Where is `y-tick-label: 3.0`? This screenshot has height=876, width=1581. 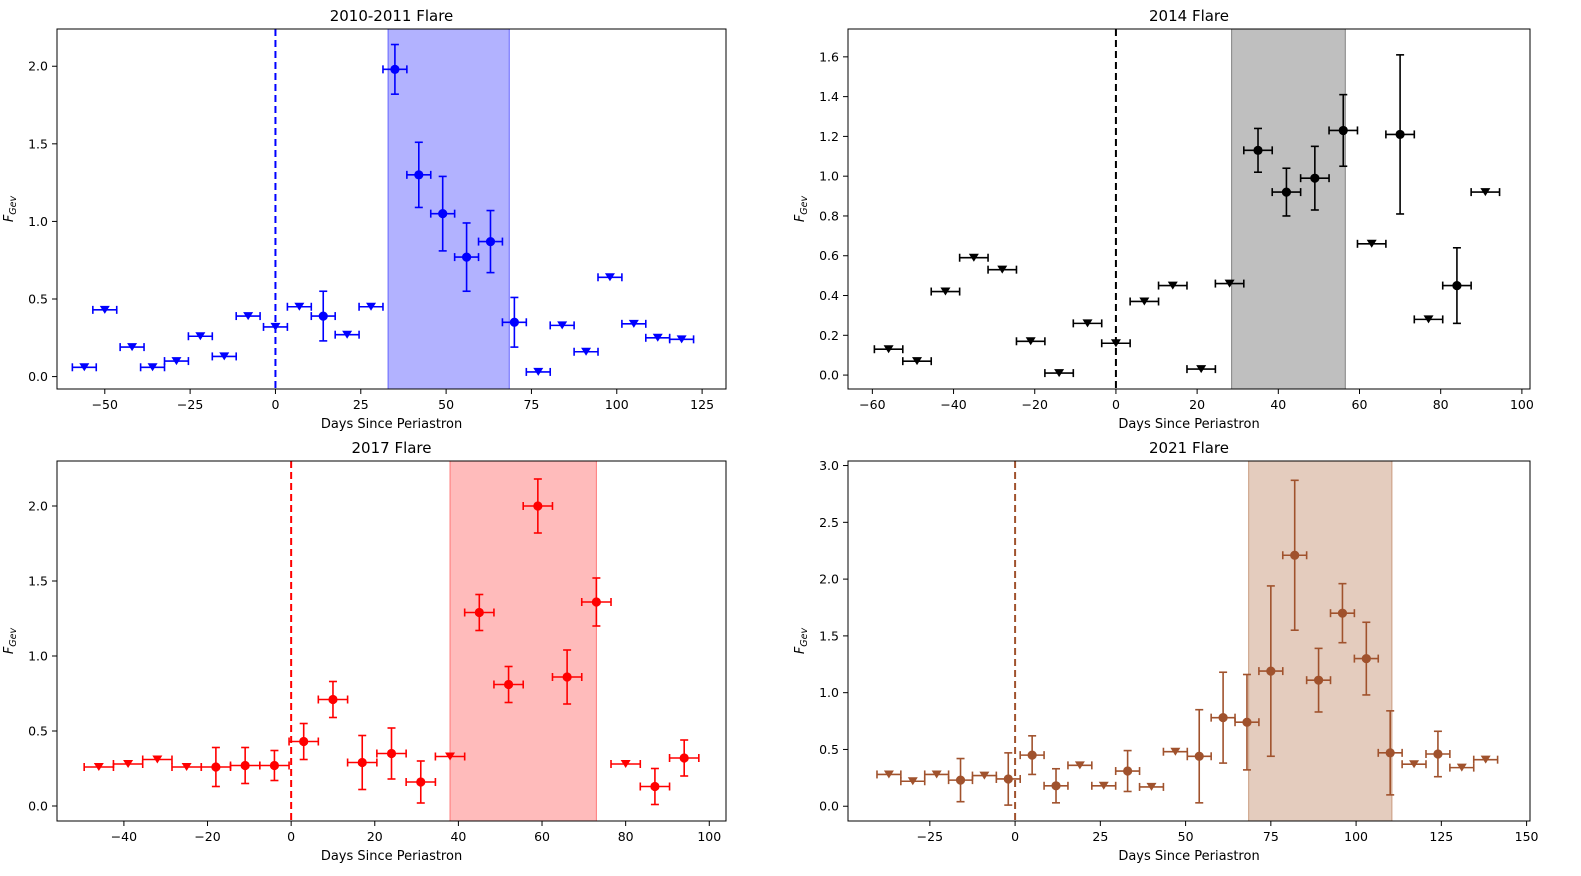 y-tick-label: 3.0 is located at coordinates (829, 465).